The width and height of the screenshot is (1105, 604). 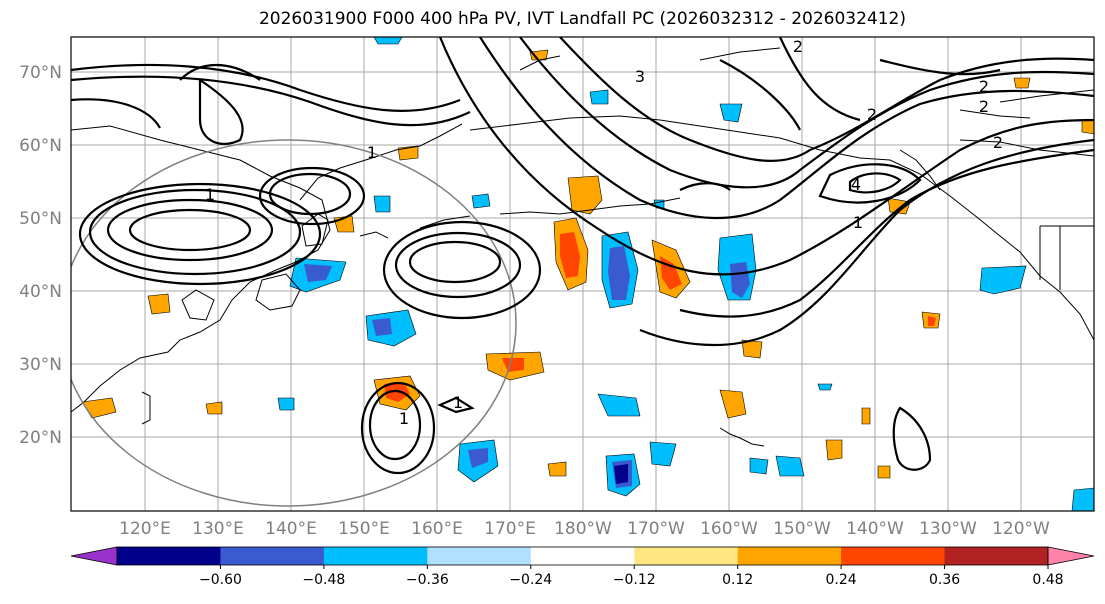 I want to click on longitude-label: 160°W, so click(x=729, y=529).